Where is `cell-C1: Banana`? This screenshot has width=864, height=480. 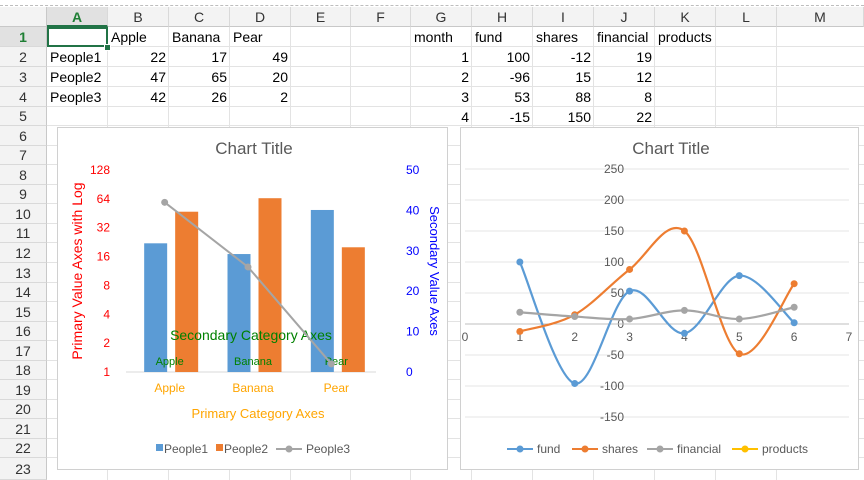 cell-C1: Banana is located at coordinates (196, 37).